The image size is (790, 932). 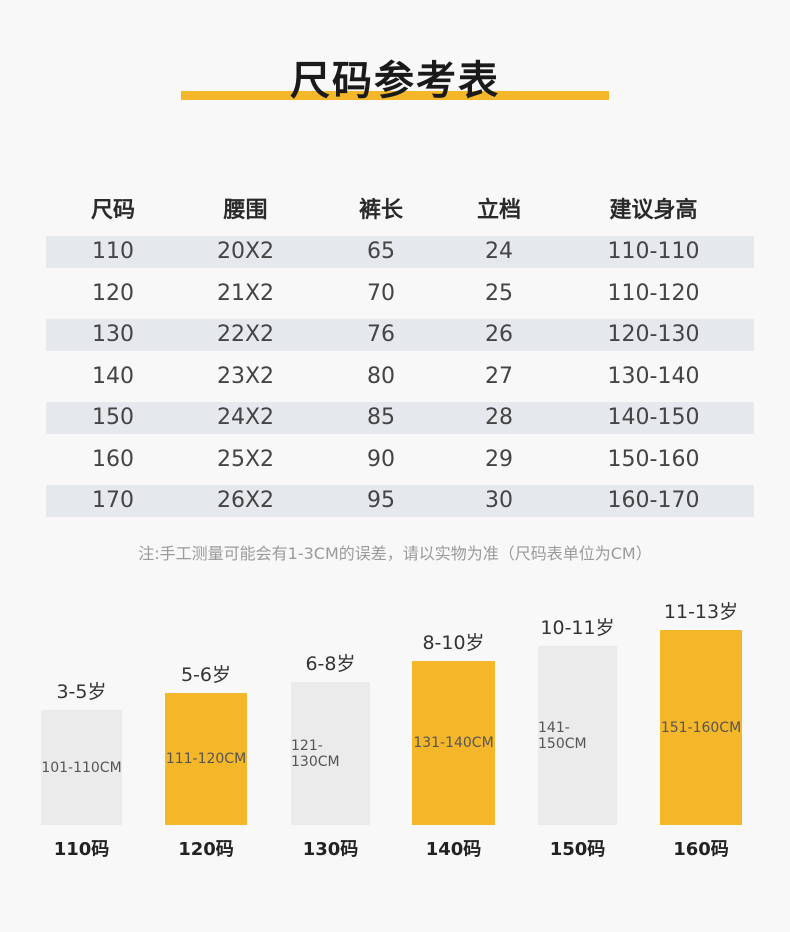 I want to click on cell-rise: 29, so click(x=499, y=459).